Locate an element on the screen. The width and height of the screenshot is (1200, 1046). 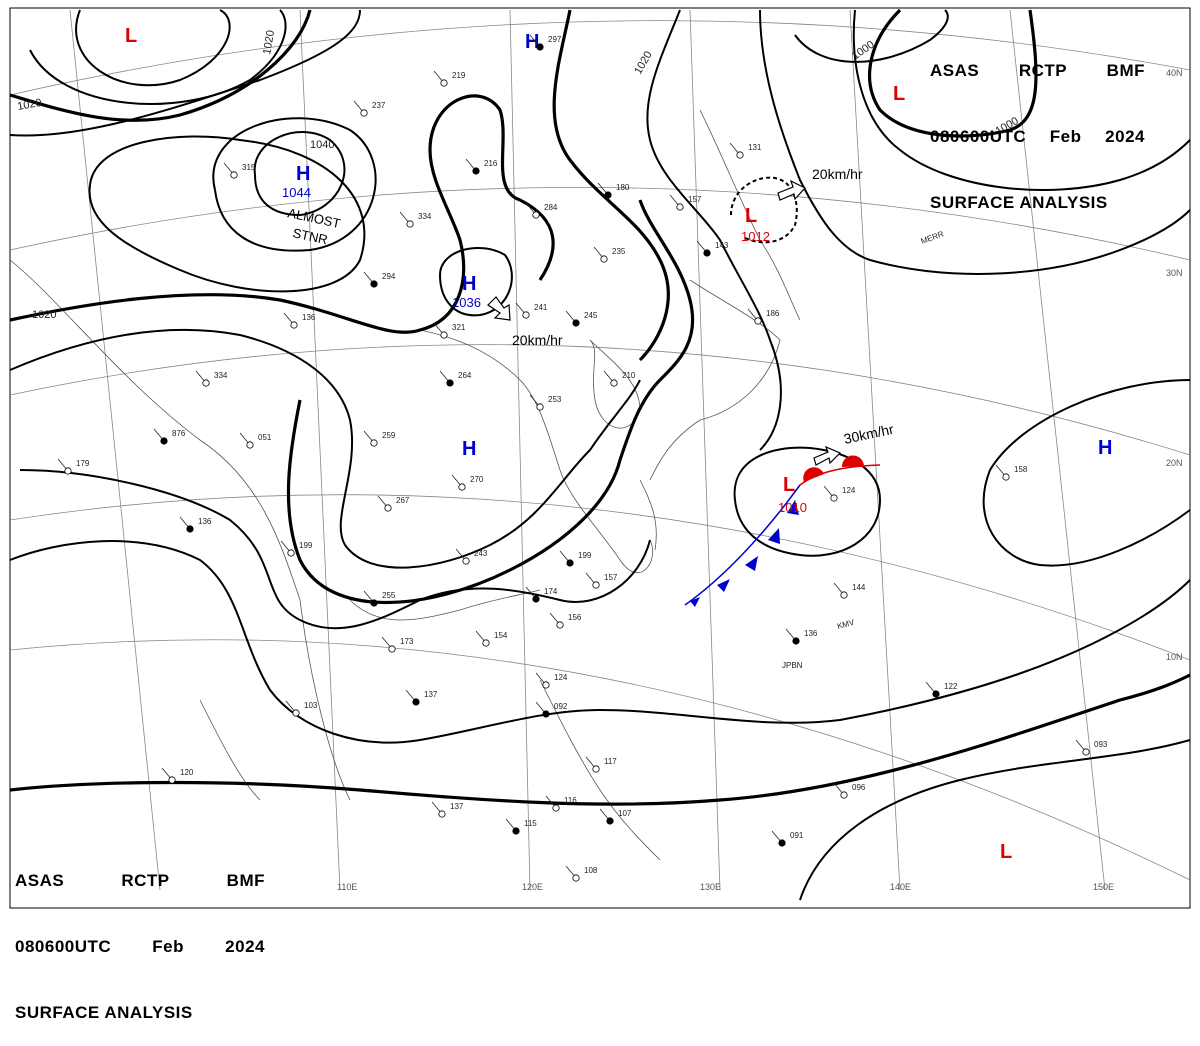
station-plot: 137 is located at coordinates (447, 809).